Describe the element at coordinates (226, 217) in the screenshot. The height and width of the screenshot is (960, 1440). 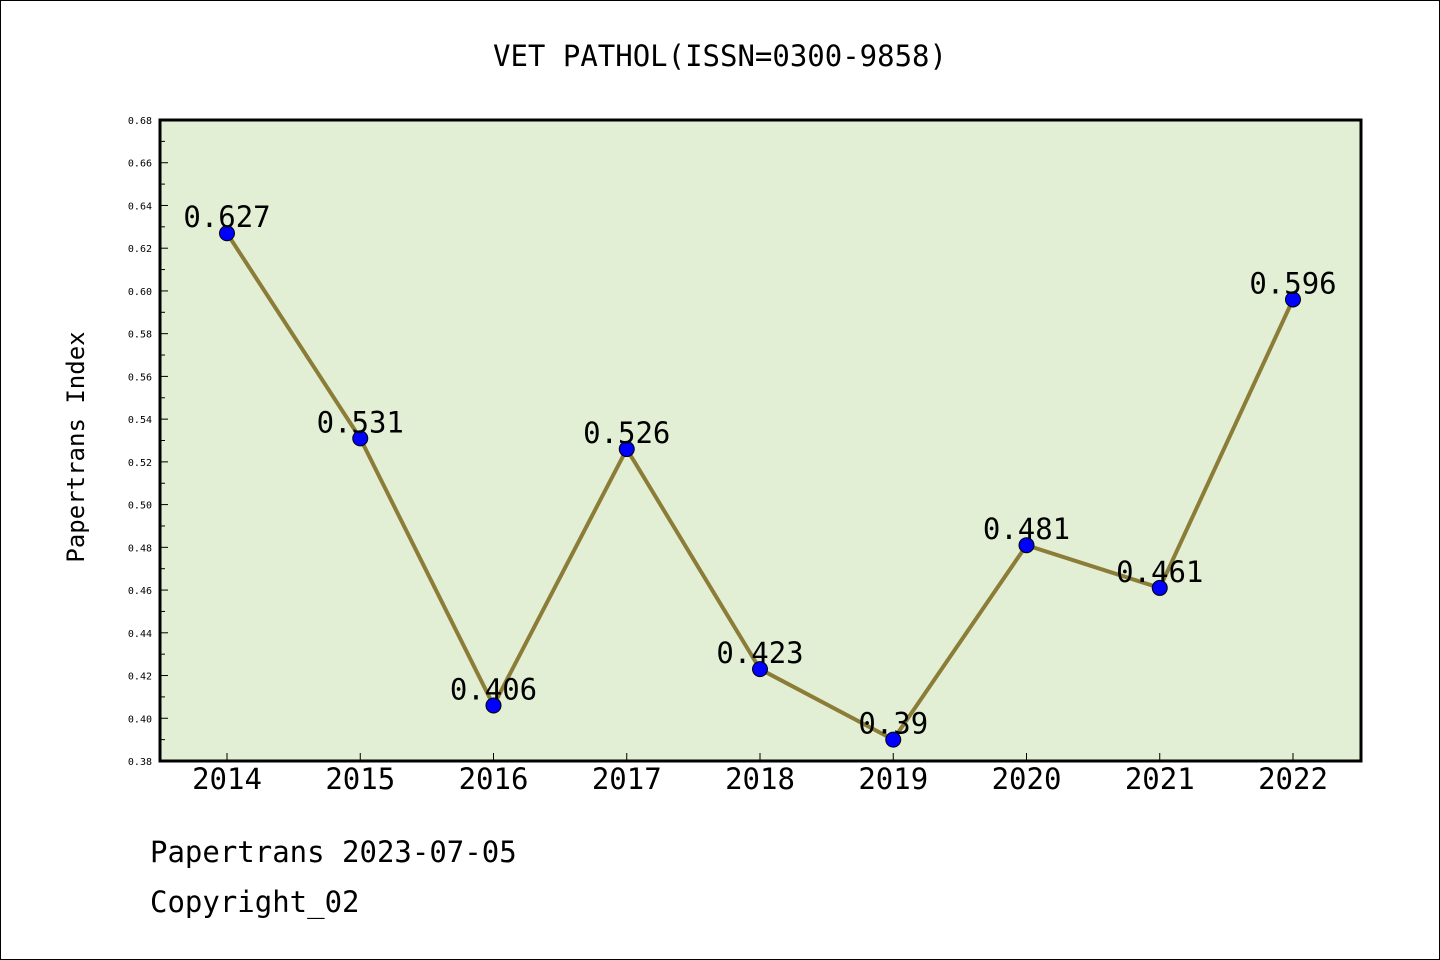
I see `data-label-2014: 0.627` at that location.